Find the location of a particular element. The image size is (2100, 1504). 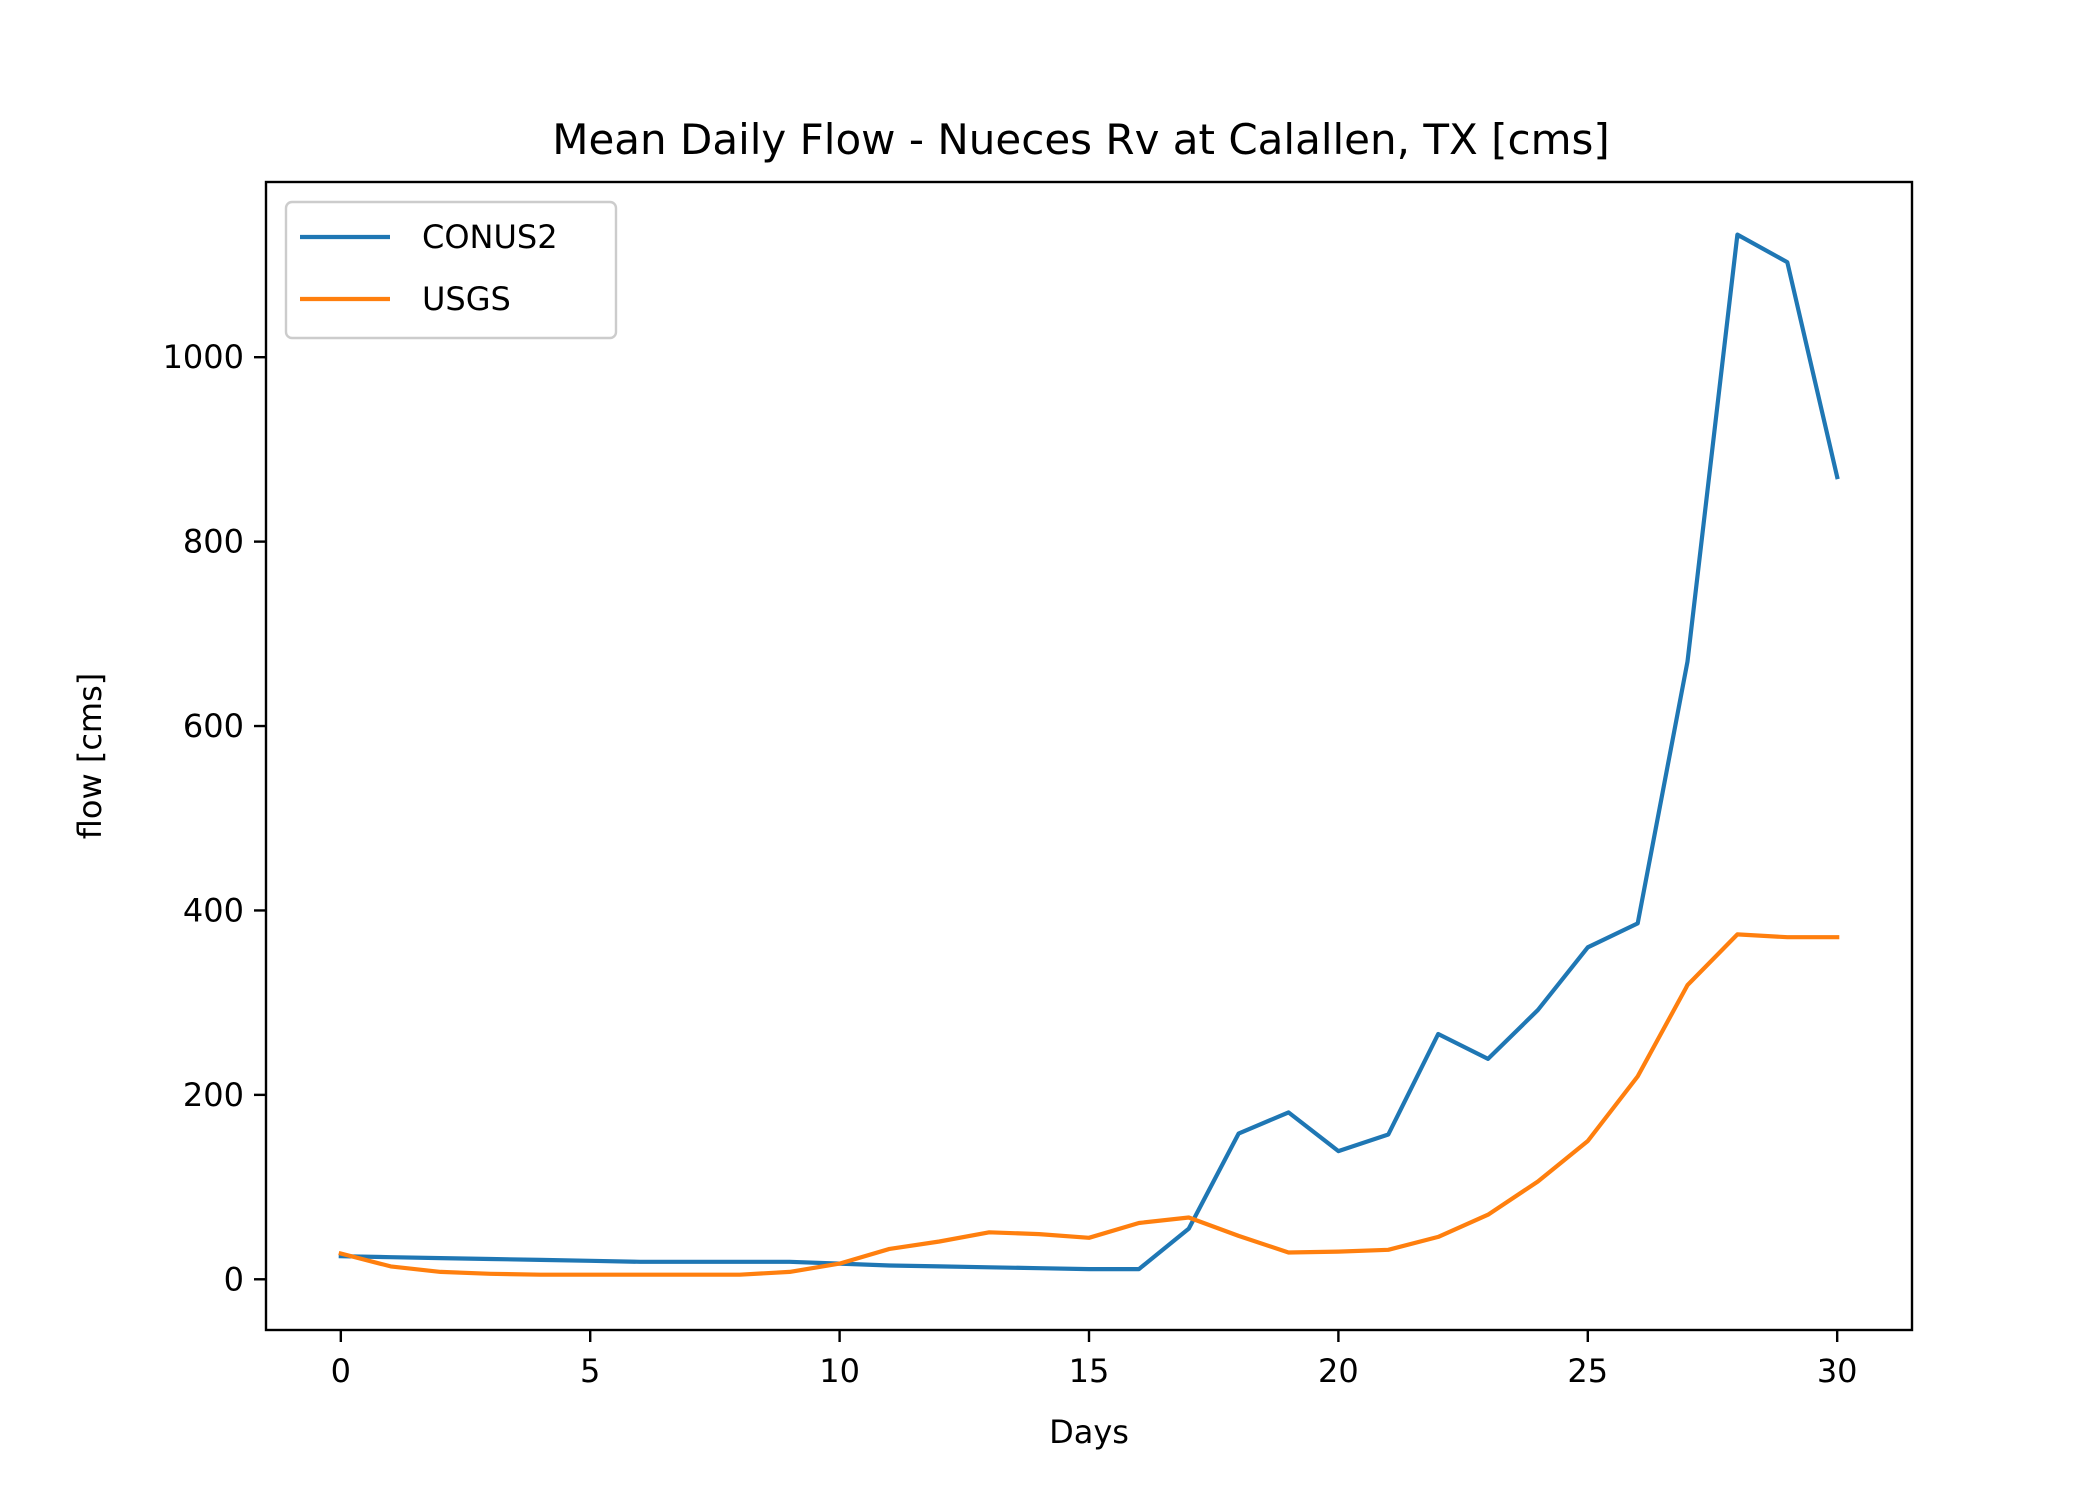

y-tick-label-0: 0 is located at coordinates (234, 1279).